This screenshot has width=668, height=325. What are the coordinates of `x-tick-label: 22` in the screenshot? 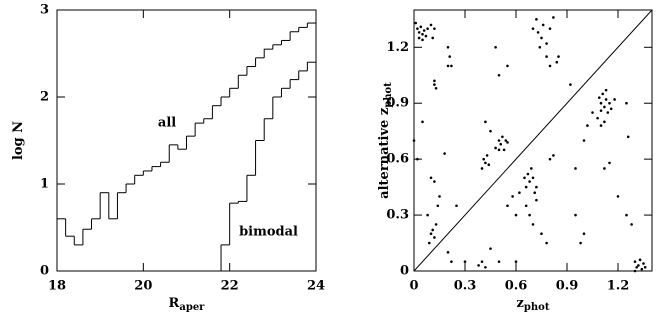 It's located at (230, 286).